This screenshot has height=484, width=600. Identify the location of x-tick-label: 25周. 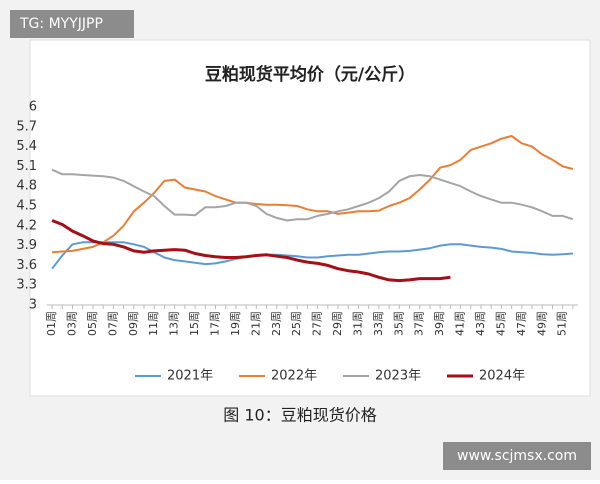
(296, 323).